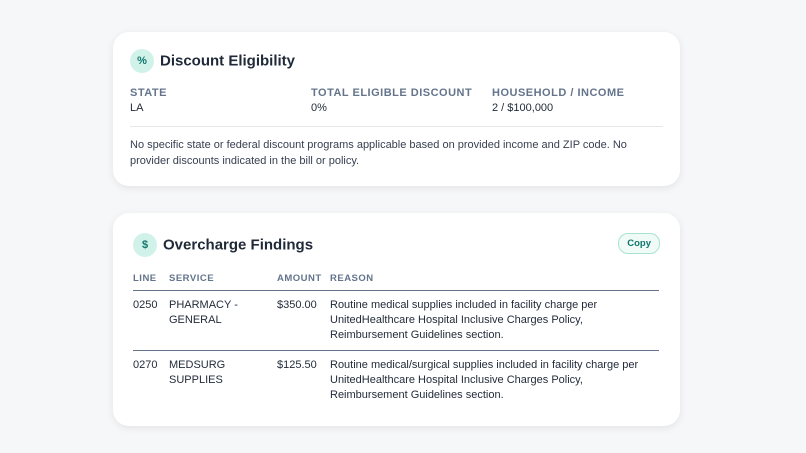  Describe the element at coordinates (639, 243) in the screenshot. I see `copy-button: Copy` at that location.